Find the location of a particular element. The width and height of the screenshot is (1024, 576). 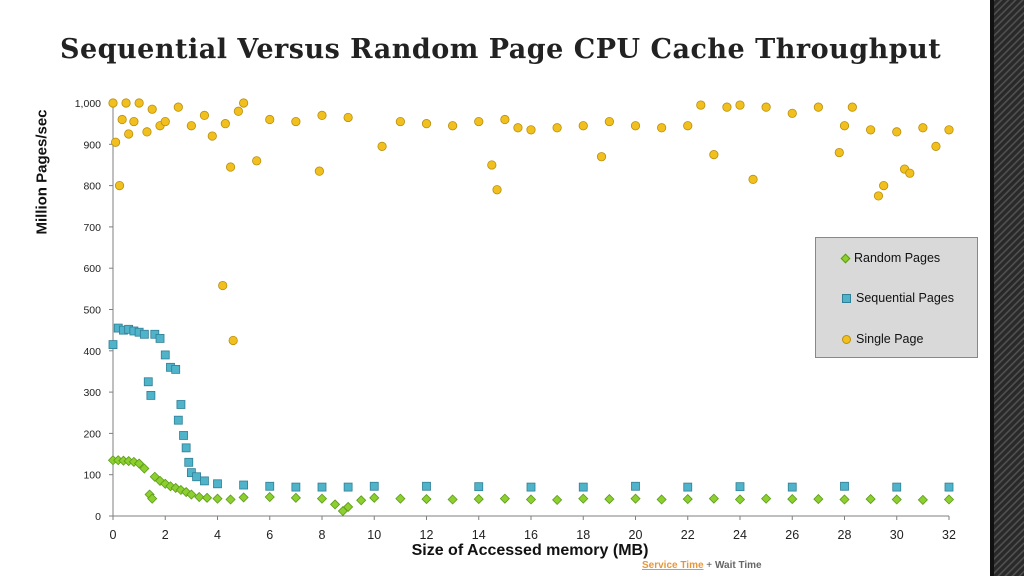

circle-marker-icon is located at coordinates (846, 339).